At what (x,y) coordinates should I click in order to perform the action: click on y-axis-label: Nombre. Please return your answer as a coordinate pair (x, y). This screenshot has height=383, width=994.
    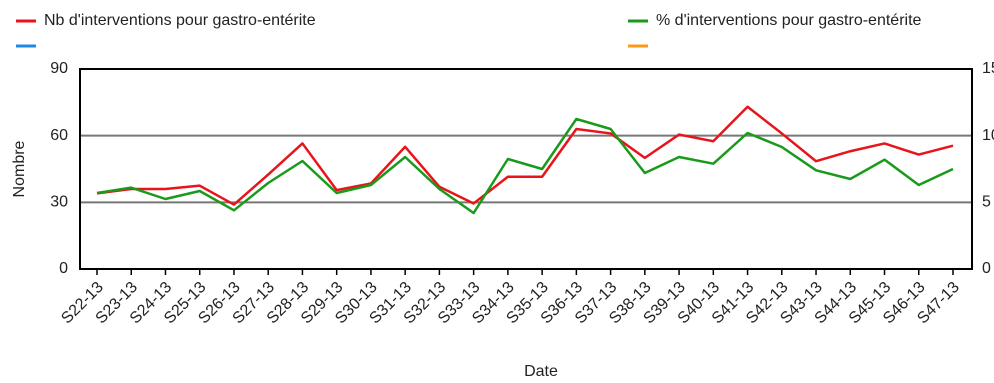
    Looking at the image, I should click on (19, 168).